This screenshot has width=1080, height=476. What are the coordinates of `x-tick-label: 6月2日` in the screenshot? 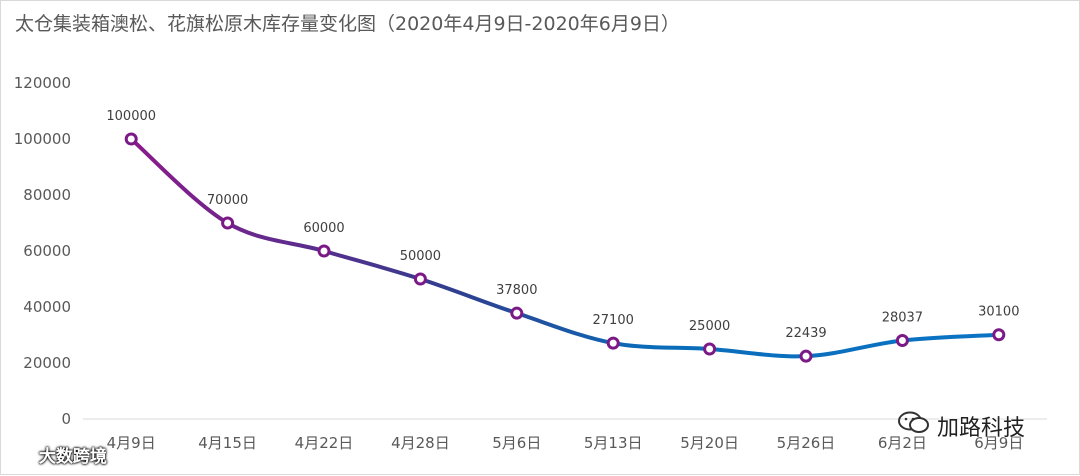 It's located at (902, 443).